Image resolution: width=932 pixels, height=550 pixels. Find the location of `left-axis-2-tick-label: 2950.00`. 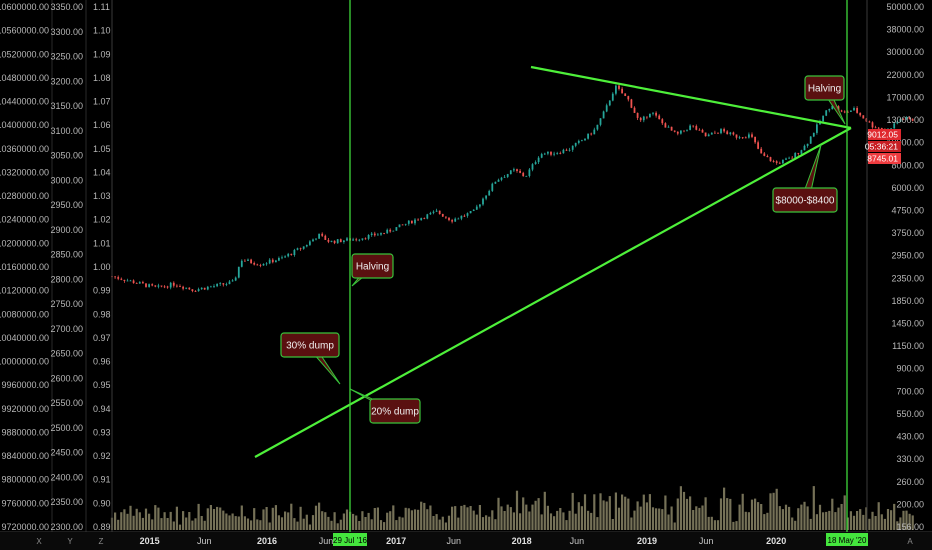

left-axis-2-tick-label: 2950.00 is located at coordinates (66, 205).